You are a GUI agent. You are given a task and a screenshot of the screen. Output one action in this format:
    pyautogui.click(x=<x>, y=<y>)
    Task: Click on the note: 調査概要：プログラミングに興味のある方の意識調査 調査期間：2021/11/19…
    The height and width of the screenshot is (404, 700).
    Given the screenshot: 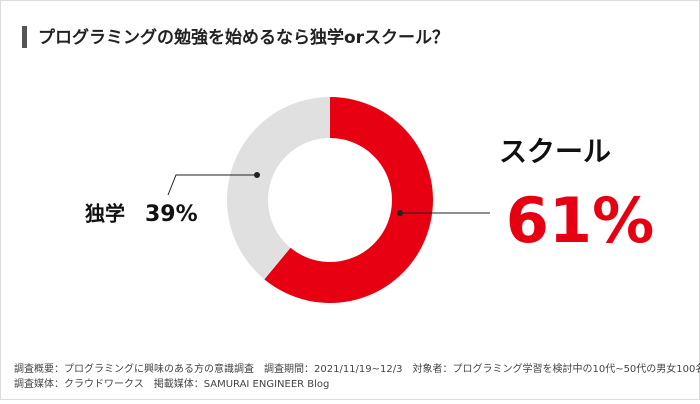 What is the action you would take?
    pyautogui.click(x=357, y=368)
    